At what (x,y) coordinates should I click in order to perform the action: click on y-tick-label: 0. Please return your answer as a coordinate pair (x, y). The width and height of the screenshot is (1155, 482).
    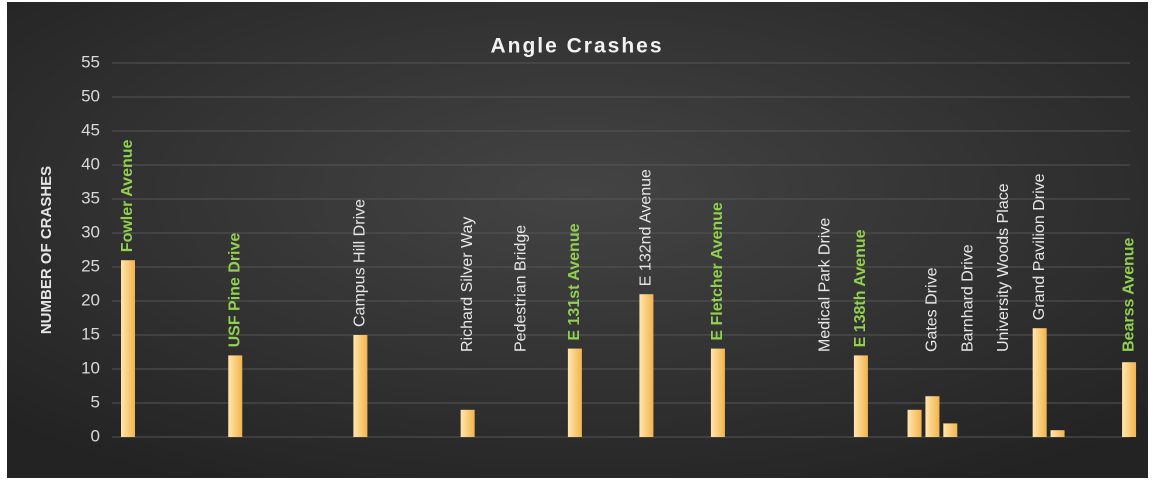
    Looking at the image, I should click on (95, 435).